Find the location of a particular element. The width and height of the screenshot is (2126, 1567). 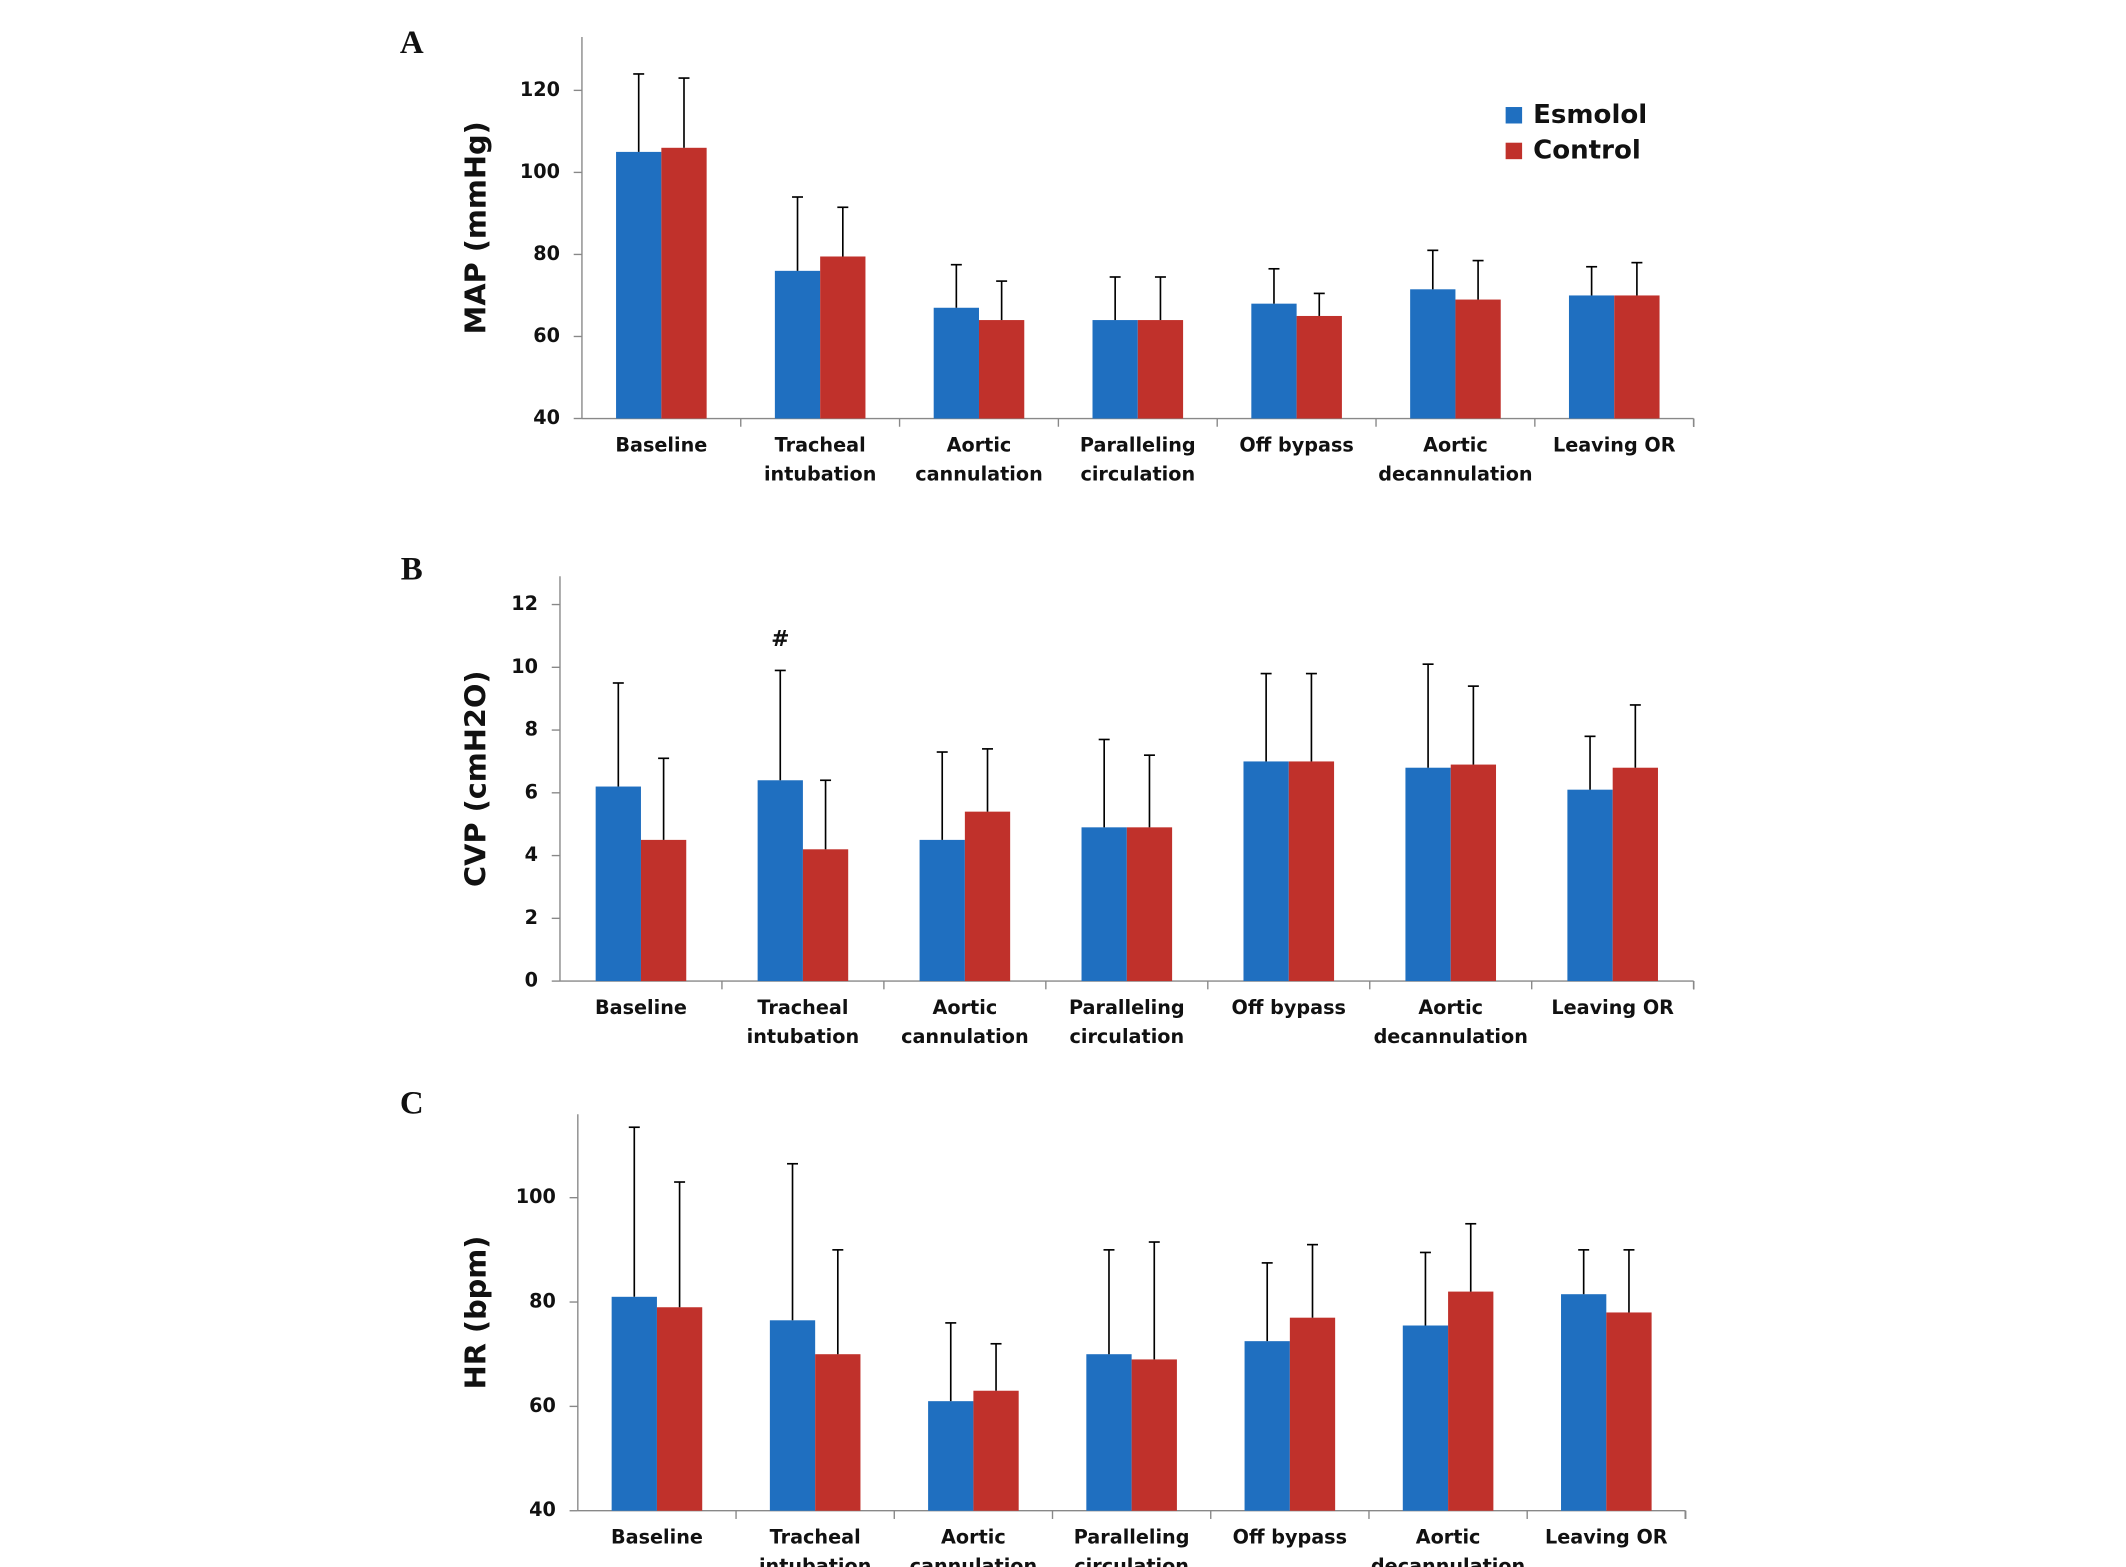

y-tick-label: 12 is located at coordinates (524, 603).